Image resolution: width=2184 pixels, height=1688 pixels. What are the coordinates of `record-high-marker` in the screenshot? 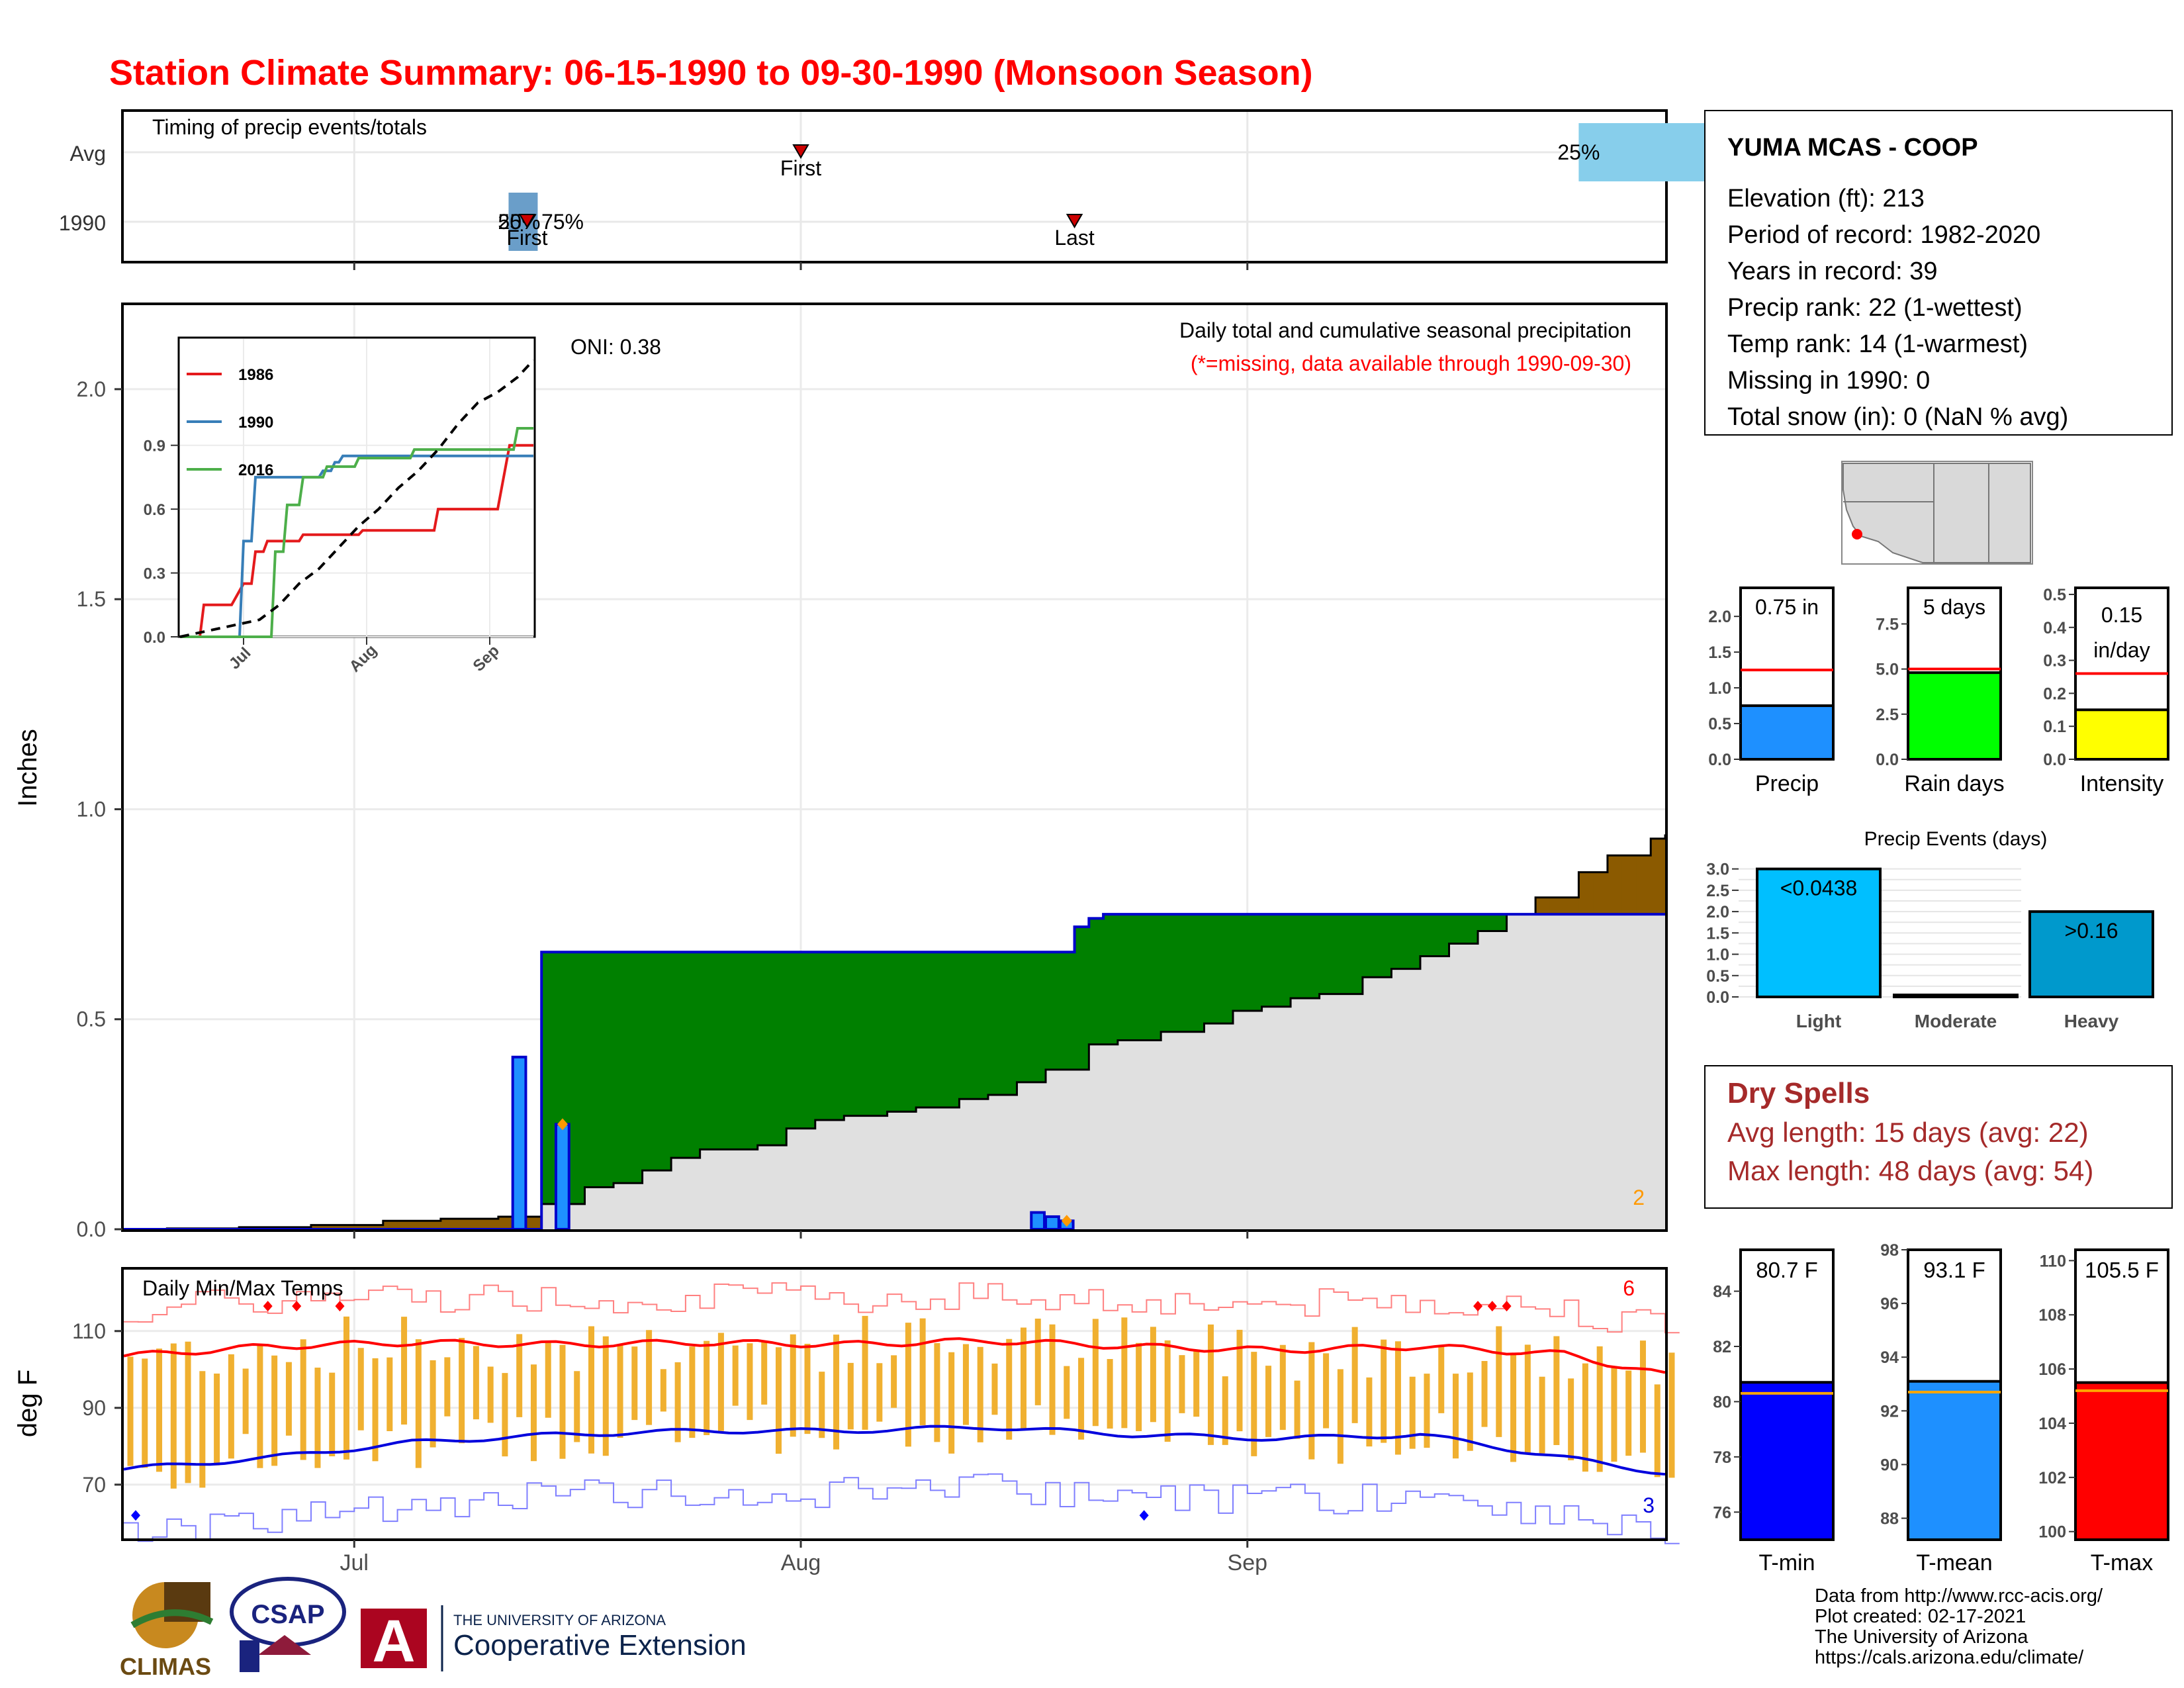 It's located at (1478, 1306).